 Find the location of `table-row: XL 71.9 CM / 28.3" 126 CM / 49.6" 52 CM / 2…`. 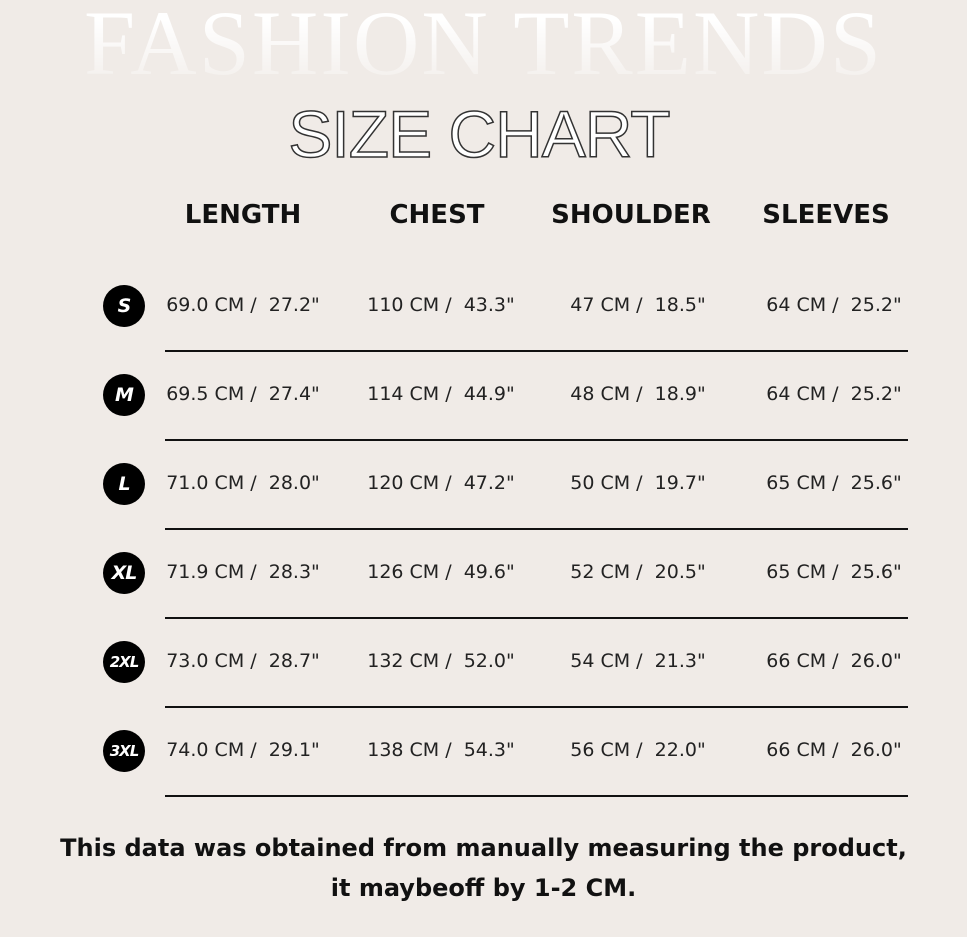

table-row: XL 71.9 CM / 28.3" 126 CM / 49.6" 52 CM / 2… is located at coordinates (483, 606).